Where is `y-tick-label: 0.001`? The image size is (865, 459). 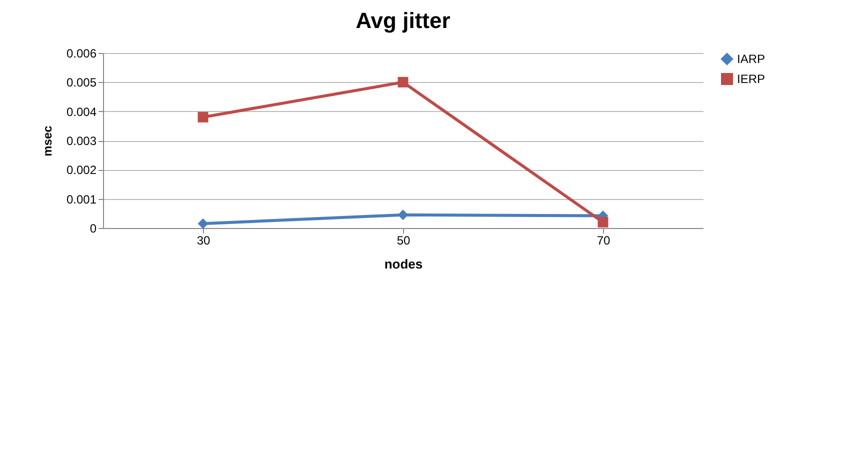
y-tick-label: 0.001 is located at coordinates (81, 199).